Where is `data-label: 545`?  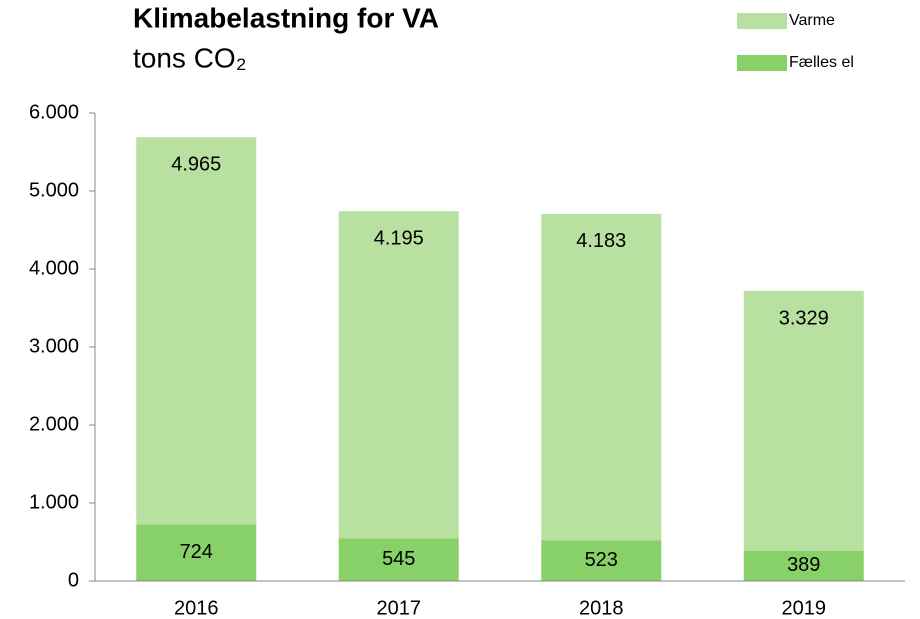
data-label: 545 is located at coordinates (398, 559).